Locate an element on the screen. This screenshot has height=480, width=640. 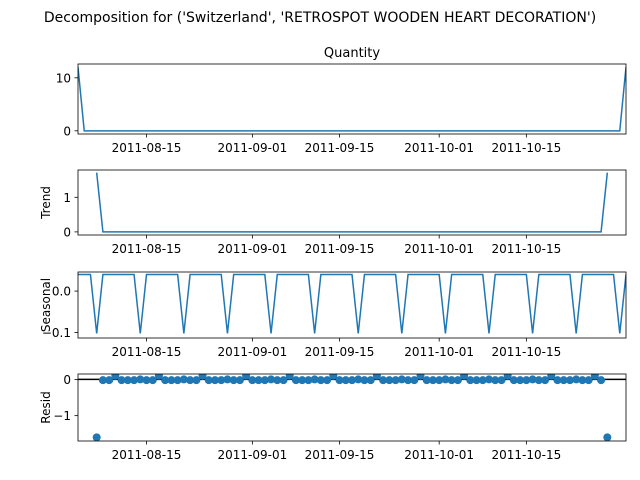
trend-series-line is located at coordinates (352, 202).